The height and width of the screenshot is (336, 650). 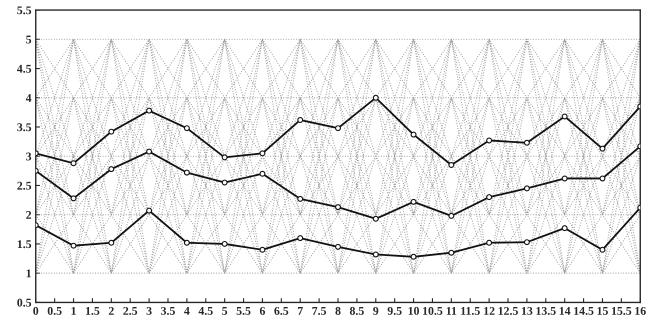 What do you see at coordinates (622, 310) in the screenshot?
I see `x-tick-label: 15.5` at bounding box center [622, 310].